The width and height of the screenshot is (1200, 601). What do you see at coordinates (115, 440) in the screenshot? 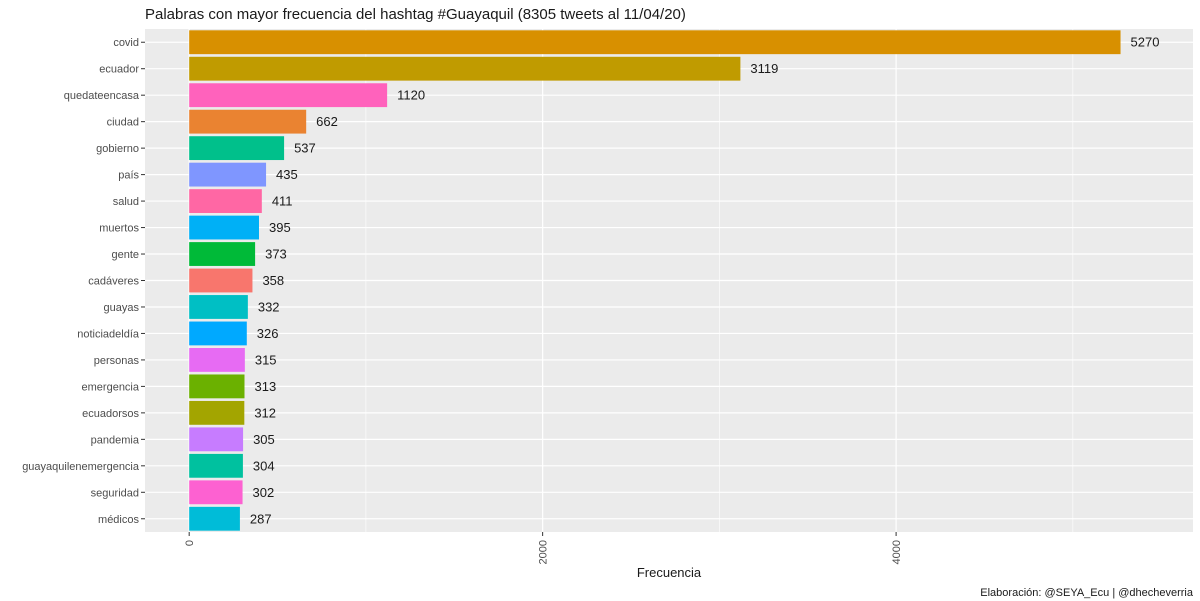
I see `category-label: pandemia` at bounding box center [115, 440].